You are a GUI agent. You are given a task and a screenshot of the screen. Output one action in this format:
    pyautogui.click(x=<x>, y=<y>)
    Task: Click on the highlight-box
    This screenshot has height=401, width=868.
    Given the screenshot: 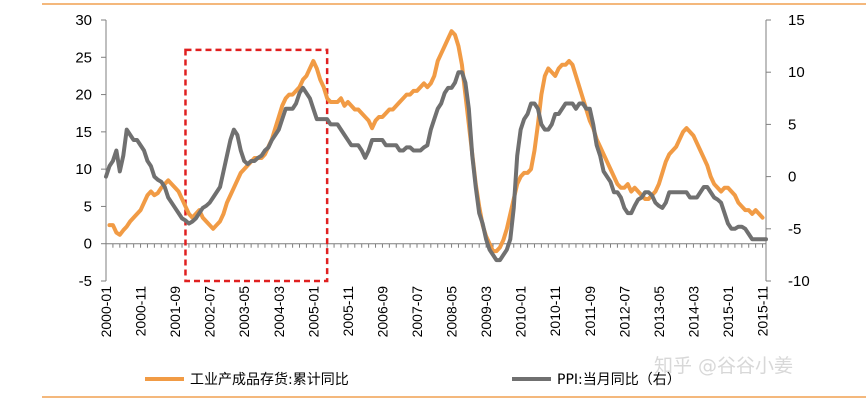 What is the action you would take?
    pyautogui.click(x=256, y=165)
    